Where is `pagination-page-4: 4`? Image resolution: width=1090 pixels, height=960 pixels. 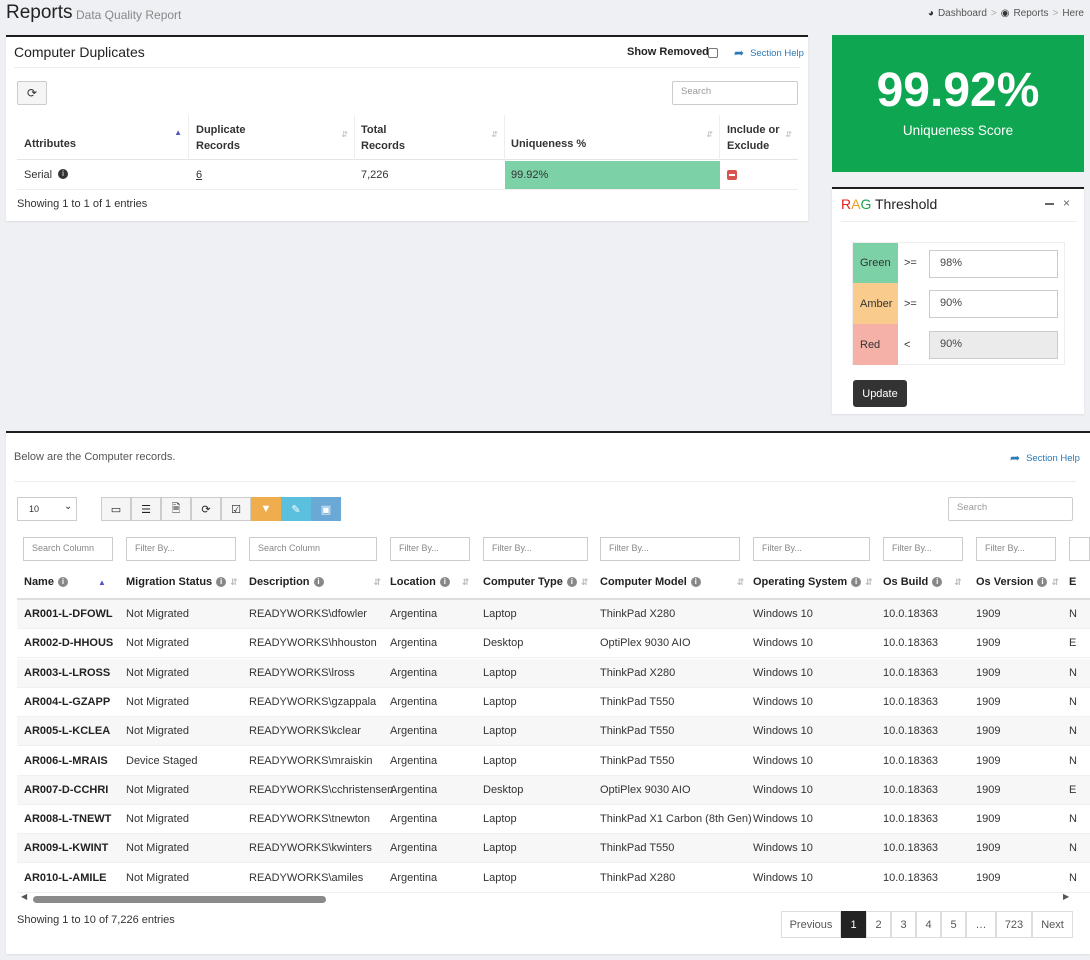
pagination-page-4: 4 is located at coordinates (928, 924).